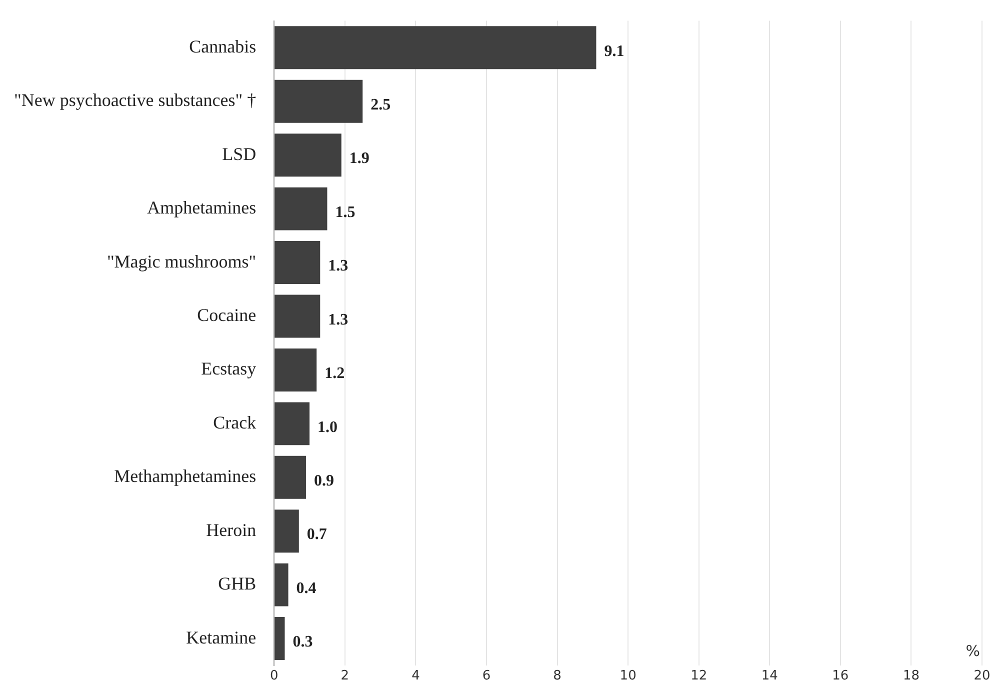 The height and width of the screenshot is (691, 998). I want to click on x-axis-title: %, so click(973, 651).